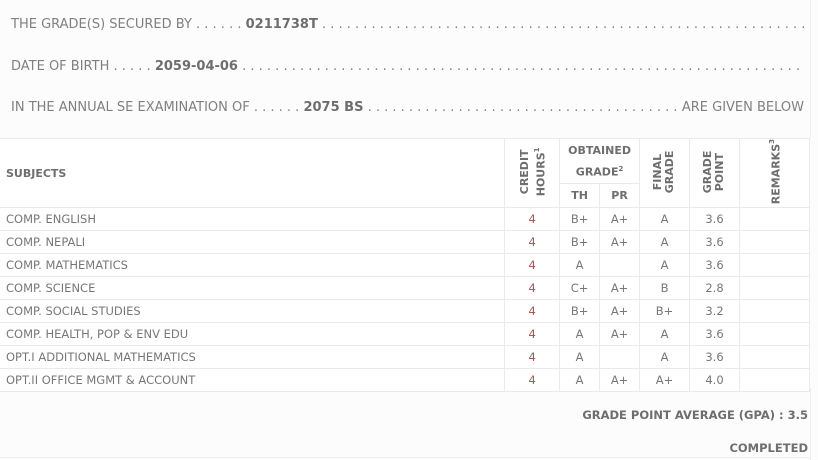 This screenshot has width=818, height=460. I want to click on subject-cell: COMP. SCIENCE, so click(253, 288).